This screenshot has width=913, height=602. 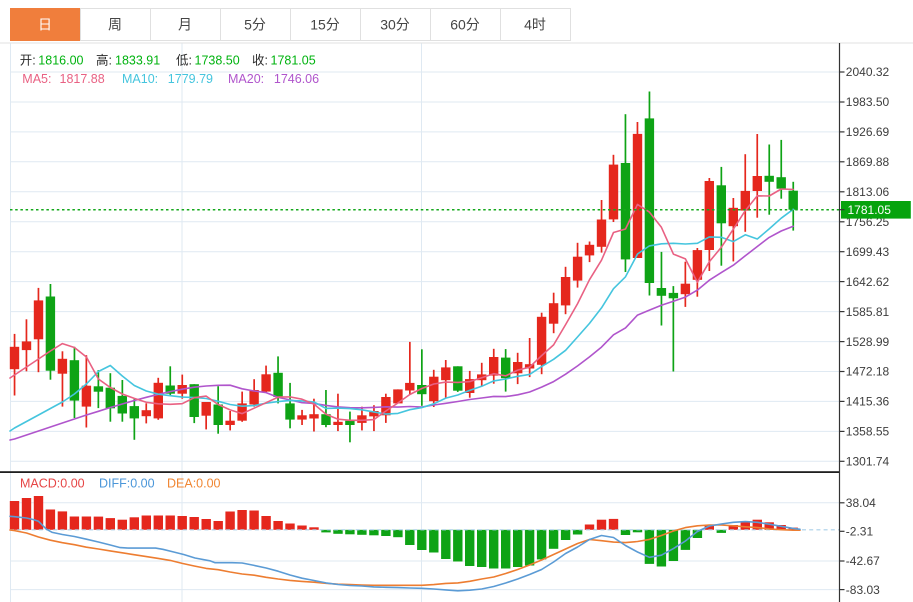 What do you see at coordinates (868, 402) in the screenshot?
I see `svg-text: 1415.36` at bounding box center [868, 402].